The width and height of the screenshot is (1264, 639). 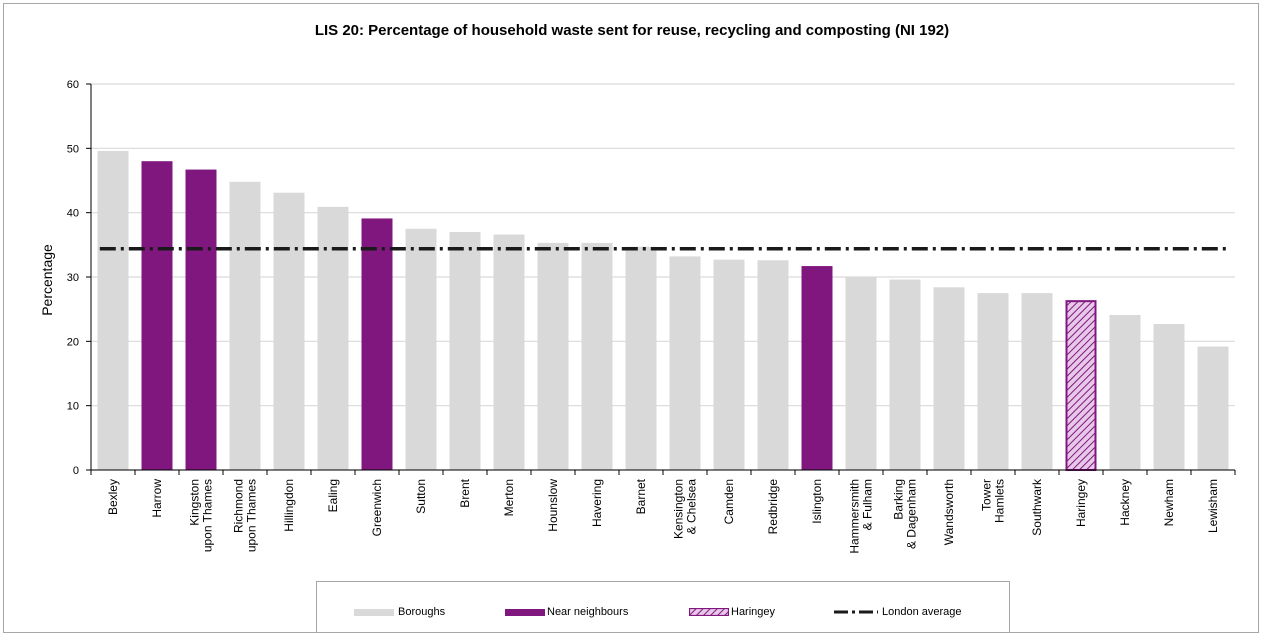 I want to click on bar-bexley, so click(x=113, y=310).